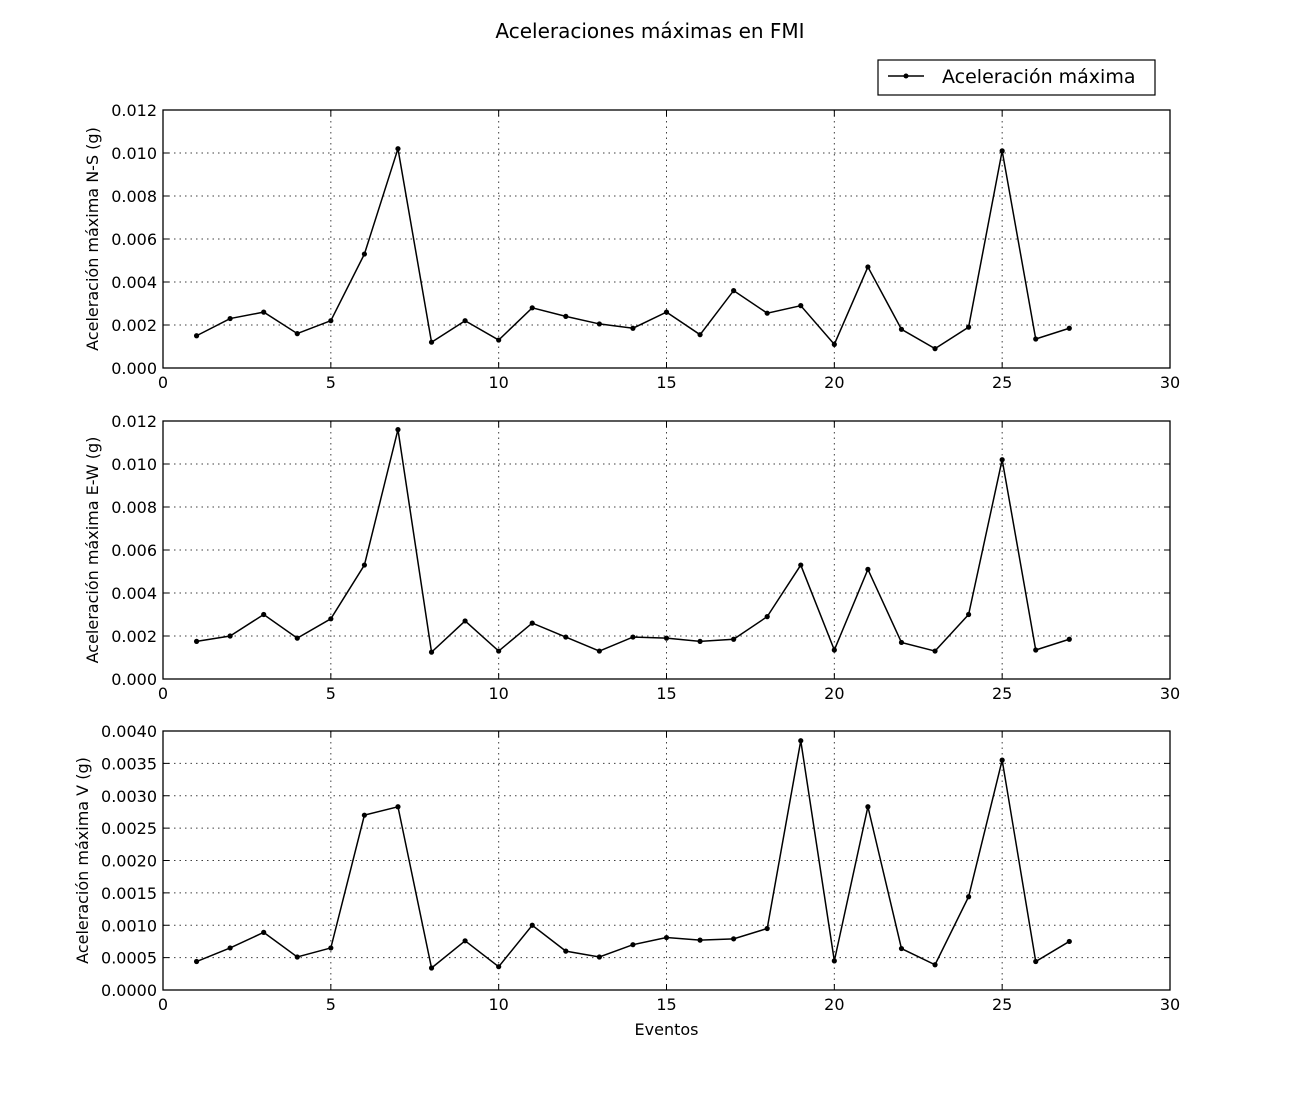 The image size is (1300, 1100). I want to click on y-axis-label: Aceleración máxima E-W (g), so click(92, 550).